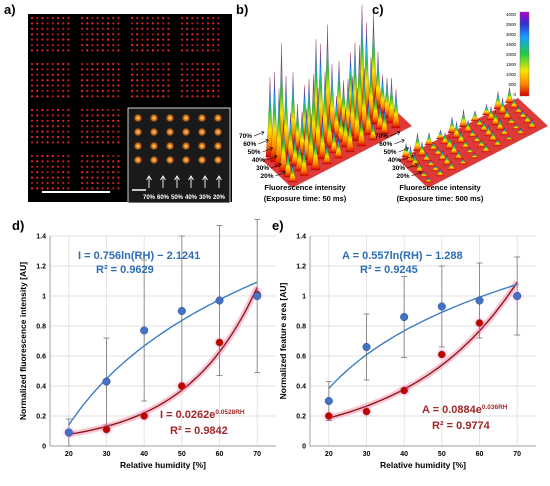  I want to click on surface-plot-500ms, so click(473, 138).